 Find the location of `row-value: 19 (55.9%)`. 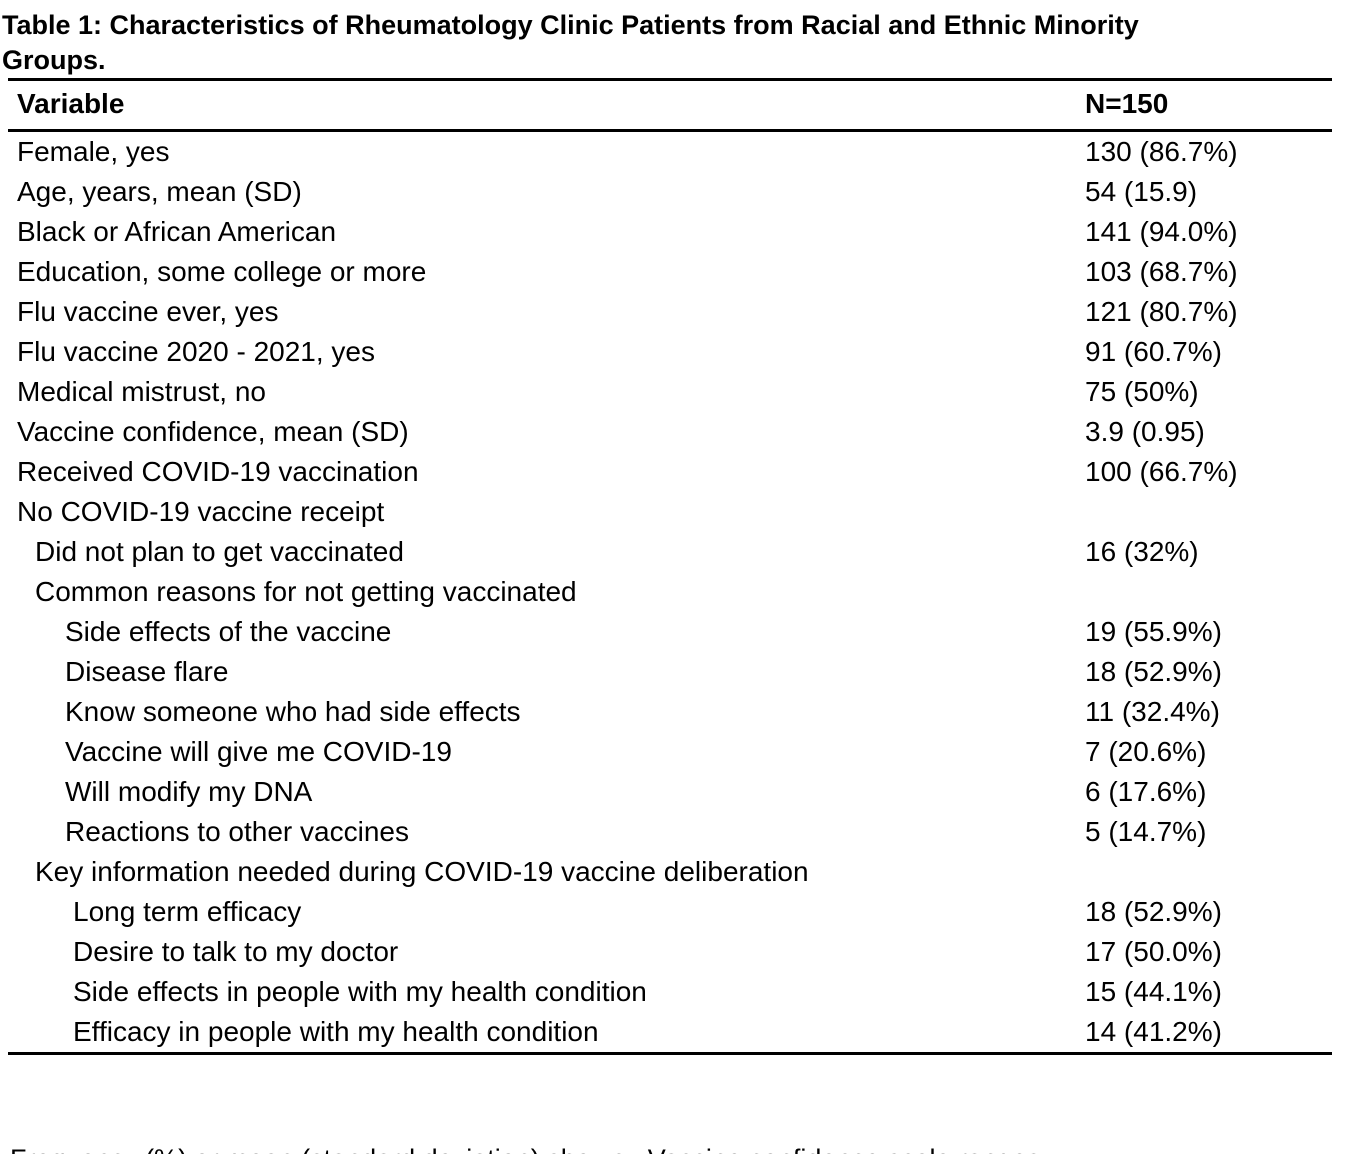

row-value: 19 (55.9%) is located at coordinates (1153, 631).